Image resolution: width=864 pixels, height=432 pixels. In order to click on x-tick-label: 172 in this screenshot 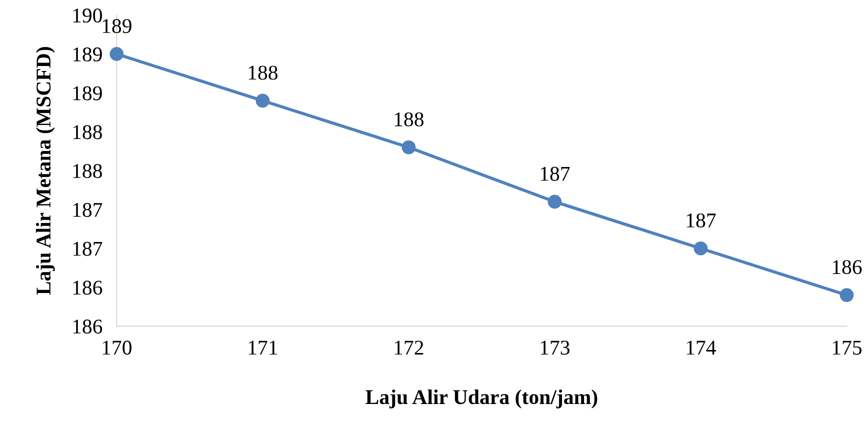, I will do `click(409, 347)`.